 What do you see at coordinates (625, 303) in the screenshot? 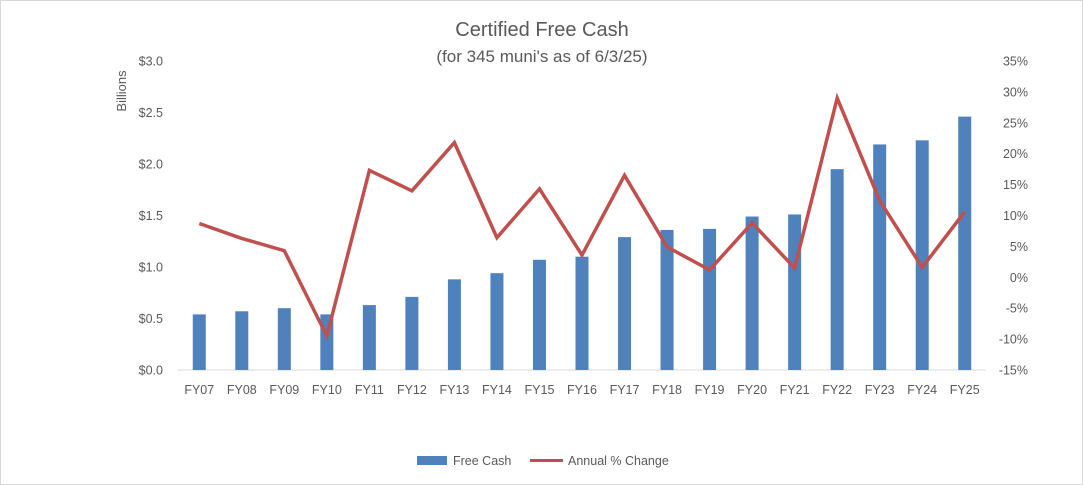
I see `bar-fy17` at bounding box center [625, 303].